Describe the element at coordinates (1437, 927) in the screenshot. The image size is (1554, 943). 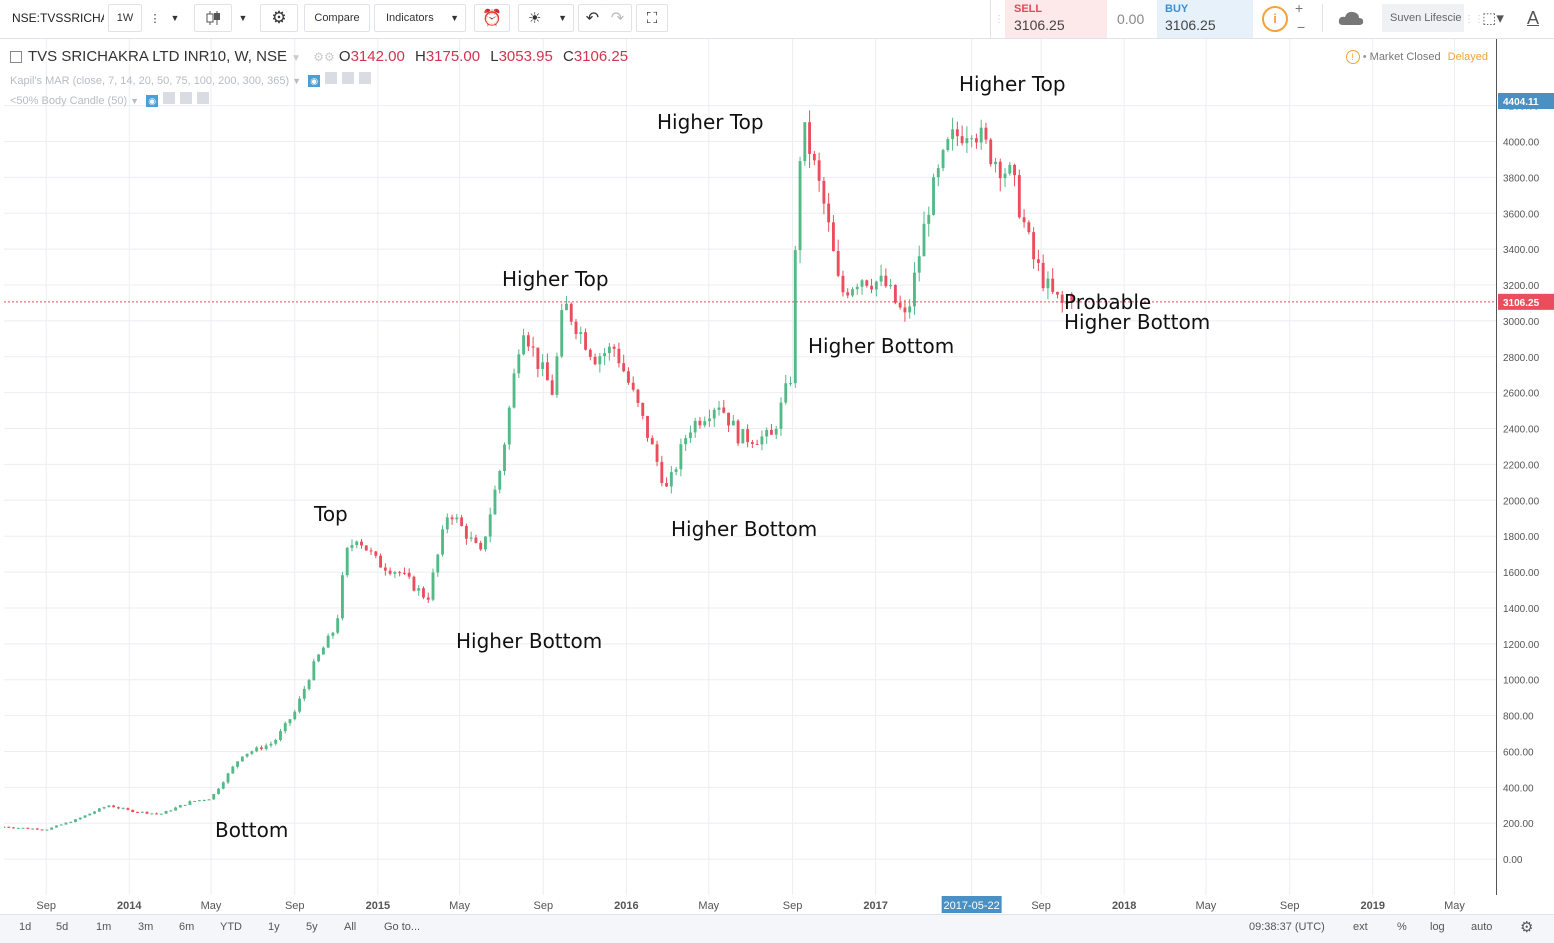
I see `log-toggle: log` at that location.